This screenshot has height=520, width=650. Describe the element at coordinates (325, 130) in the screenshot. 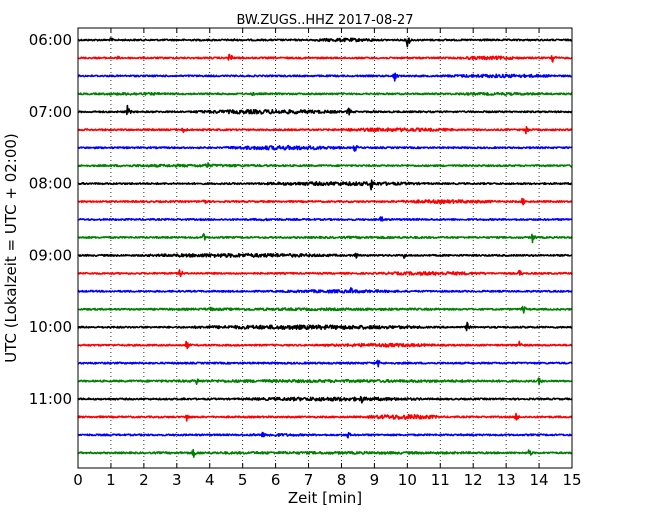

I see `trace-row-07:15` at that location.